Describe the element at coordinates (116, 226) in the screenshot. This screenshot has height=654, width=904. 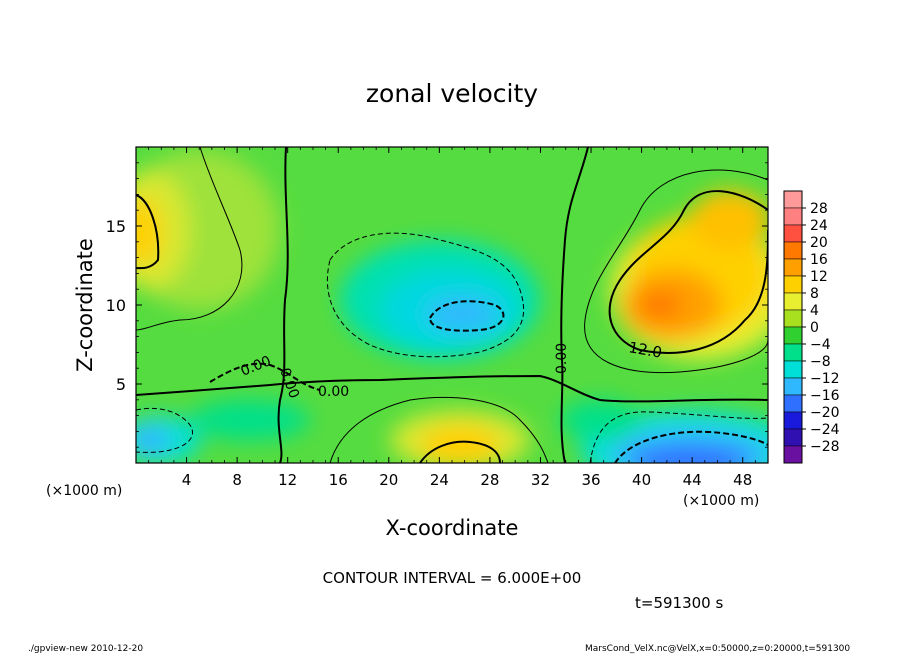
I see `y-tick-label: 15` at that location.